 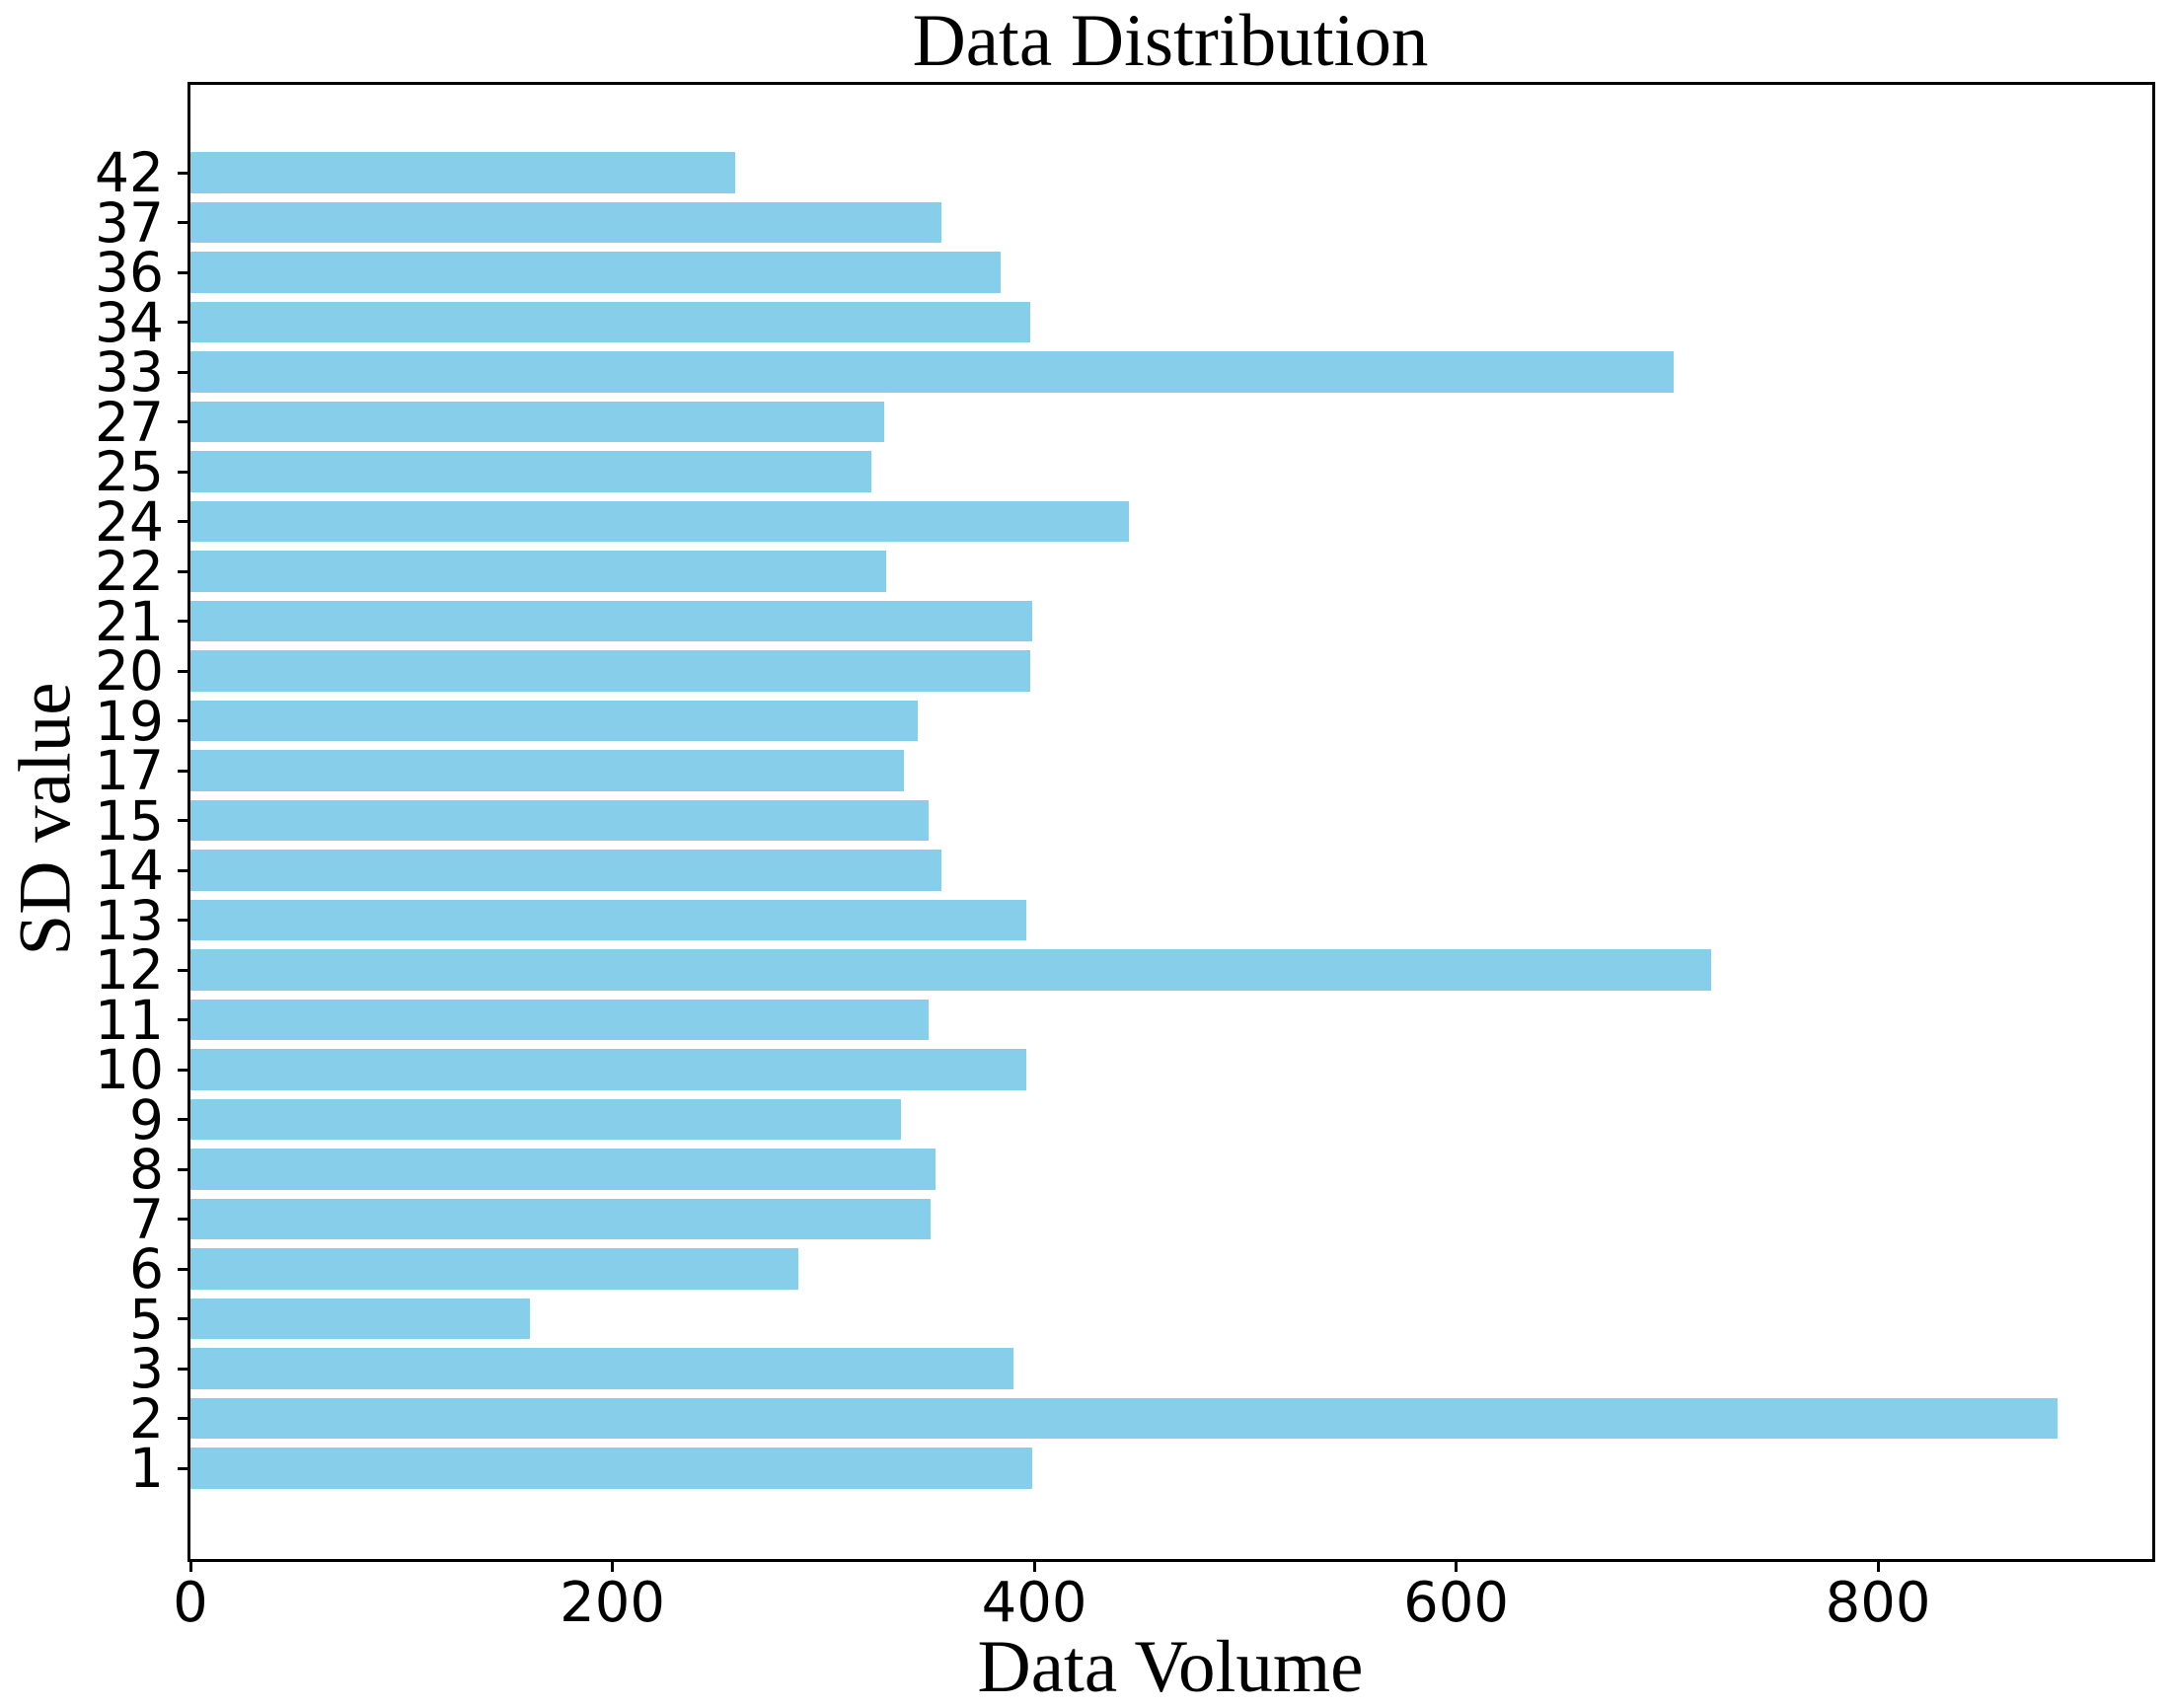 I want to click on y-tick-label: 17, so click(x=129, y=770).